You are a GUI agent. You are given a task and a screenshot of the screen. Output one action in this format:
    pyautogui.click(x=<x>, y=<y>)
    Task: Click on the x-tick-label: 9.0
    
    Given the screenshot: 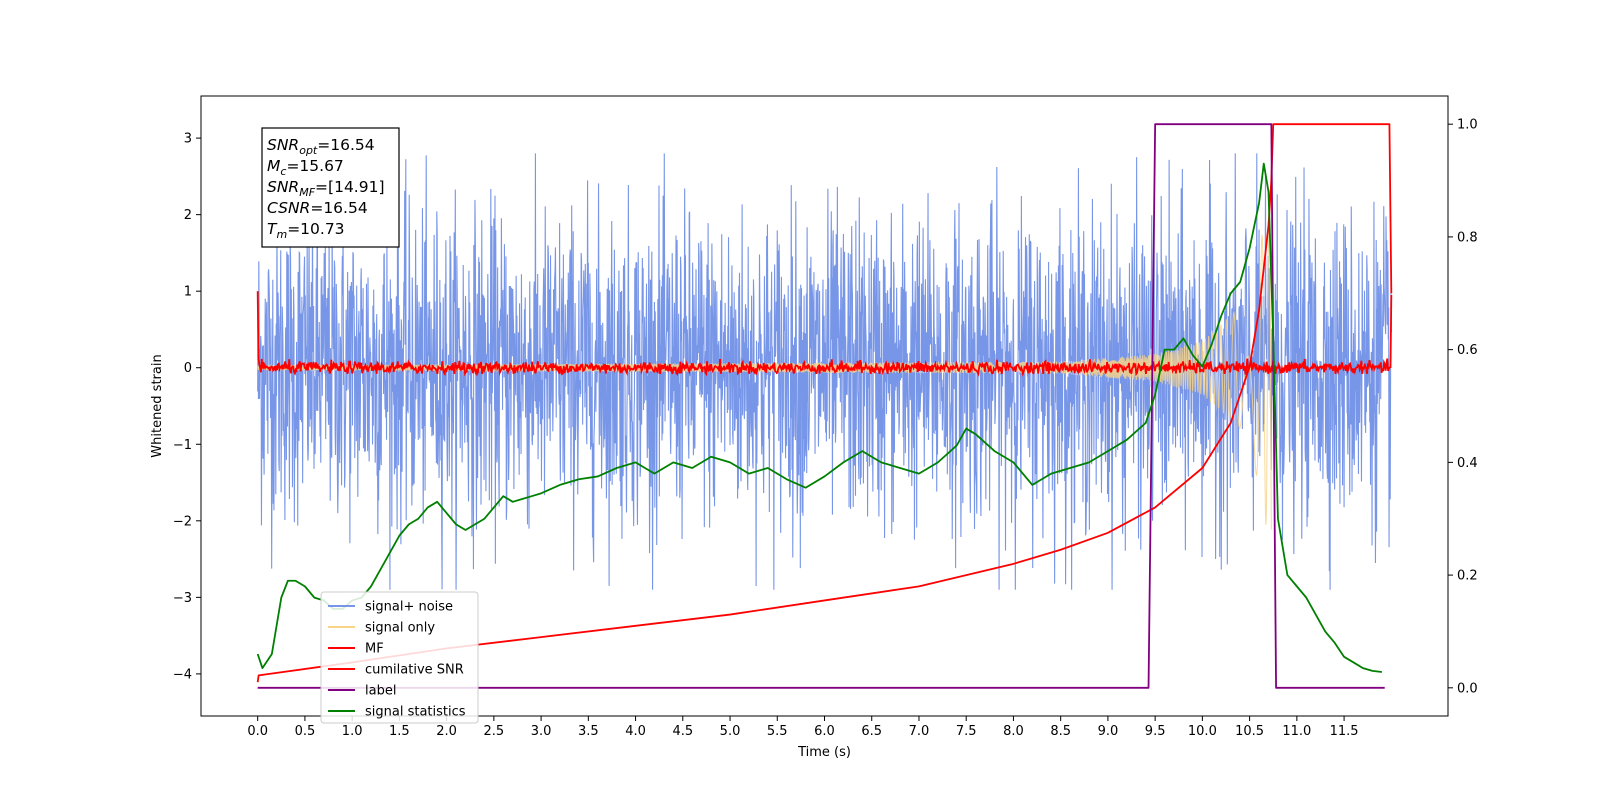 What is the action you would take?
    pyautogui.click(x=1108, y=731)
    